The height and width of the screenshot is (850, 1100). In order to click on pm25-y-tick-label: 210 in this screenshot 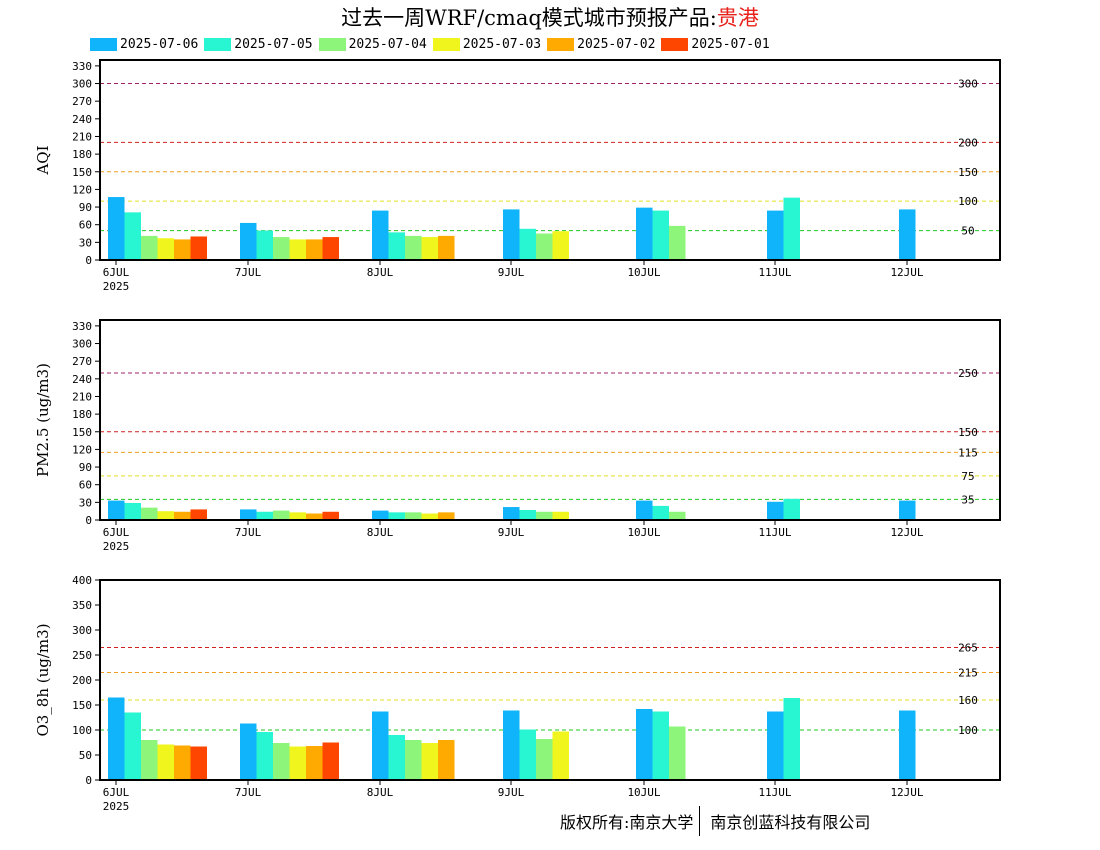, I will do `click(82, 396)`.